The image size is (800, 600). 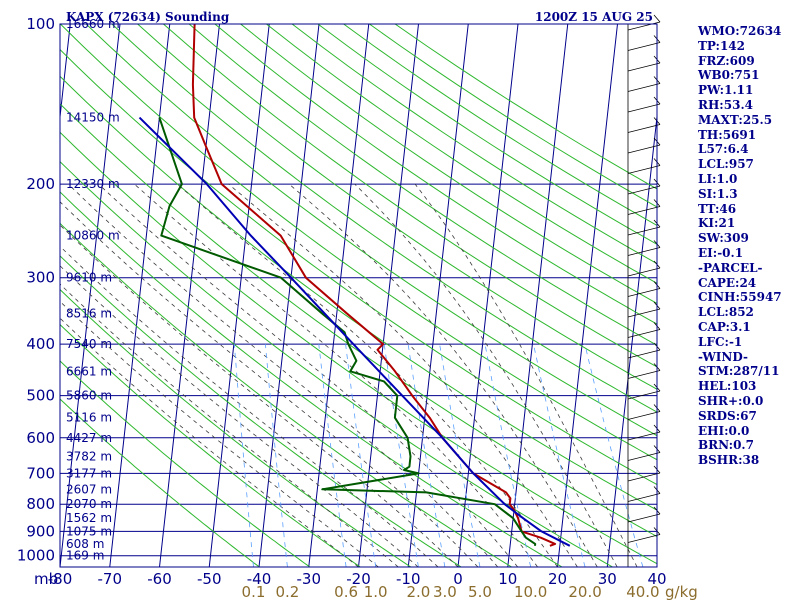 I want to click on height-label: 8516 m, so click(x=89, y=313).